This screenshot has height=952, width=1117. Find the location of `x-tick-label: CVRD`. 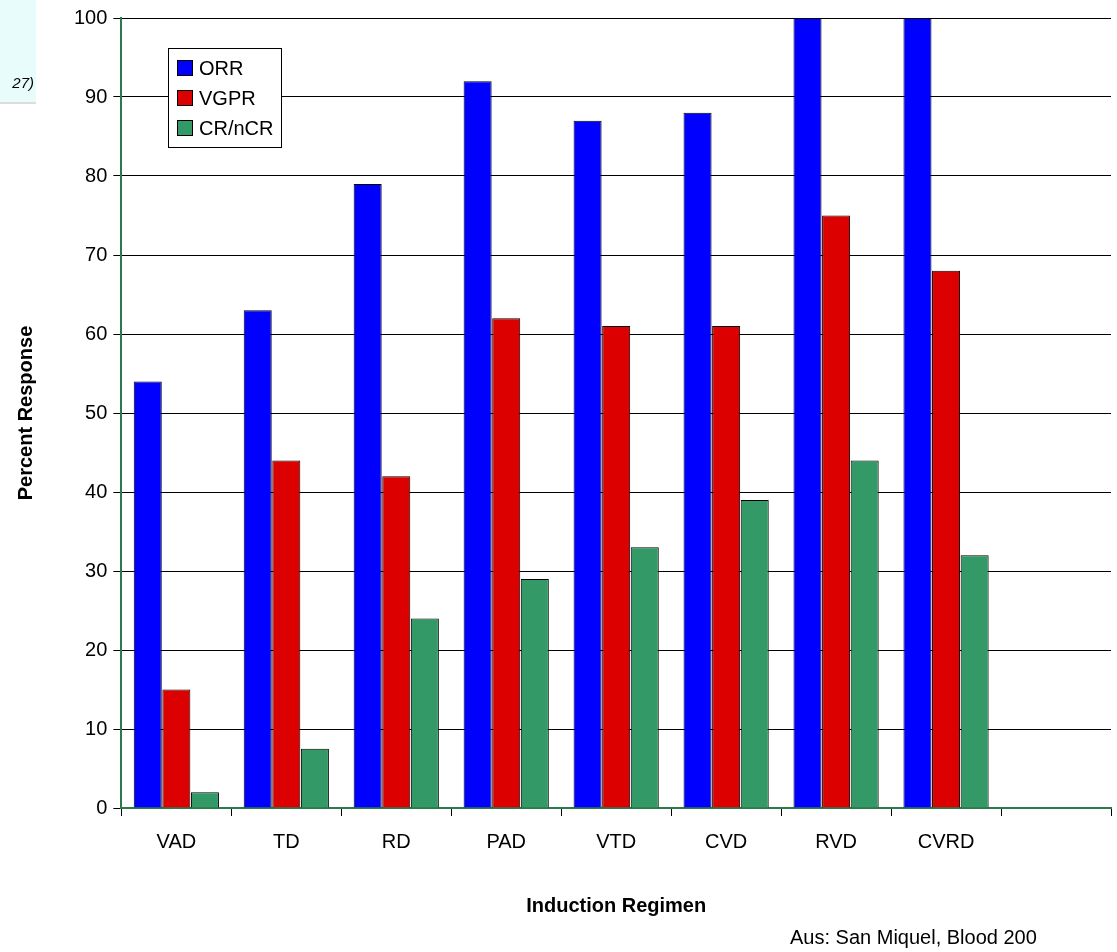

x-tick-label: CVRD is located at coordinates (946, 840).